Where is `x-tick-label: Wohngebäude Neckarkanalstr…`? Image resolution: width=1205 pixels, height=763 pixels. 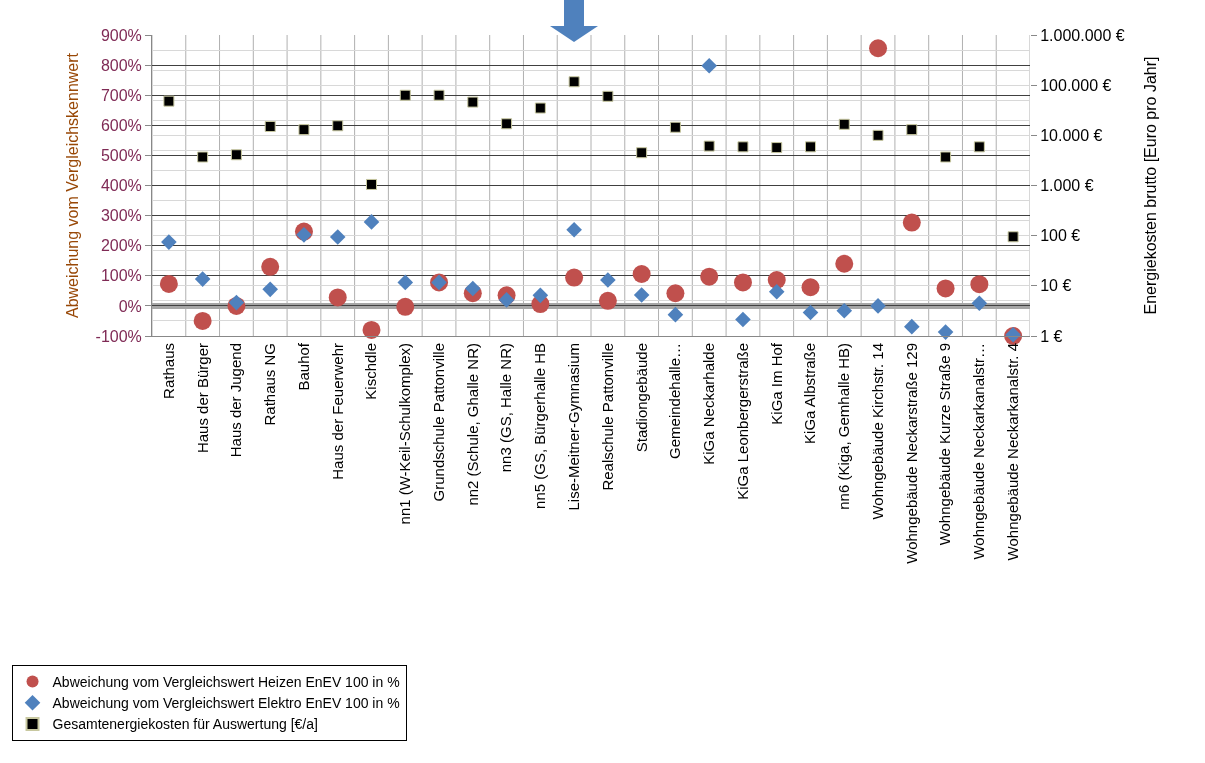 x-tick-label: Wohngebäude Neckarkanalstr… is located at coordinates (979, 451).